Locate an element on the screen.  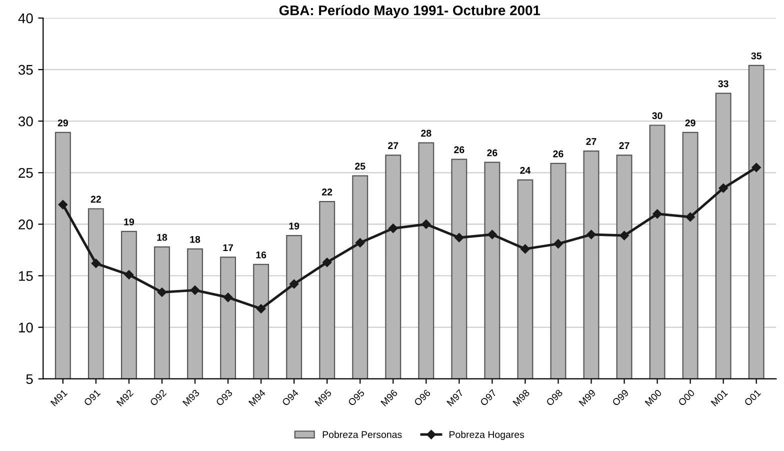
x-tick-label: O96 is located at coordinates (422, 397).